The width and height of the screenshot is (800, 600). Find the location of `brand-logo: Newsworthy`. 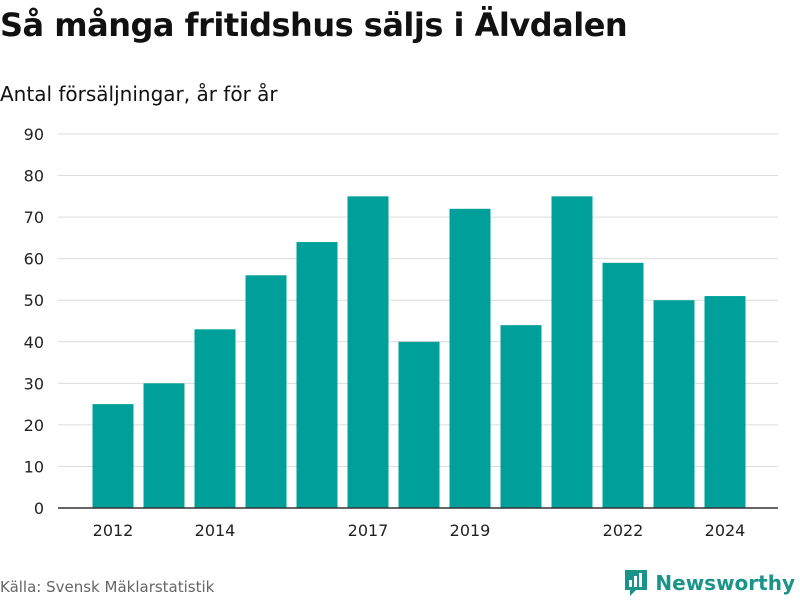

brand-logo: Newsworthy is located at coordinates (709, 583).